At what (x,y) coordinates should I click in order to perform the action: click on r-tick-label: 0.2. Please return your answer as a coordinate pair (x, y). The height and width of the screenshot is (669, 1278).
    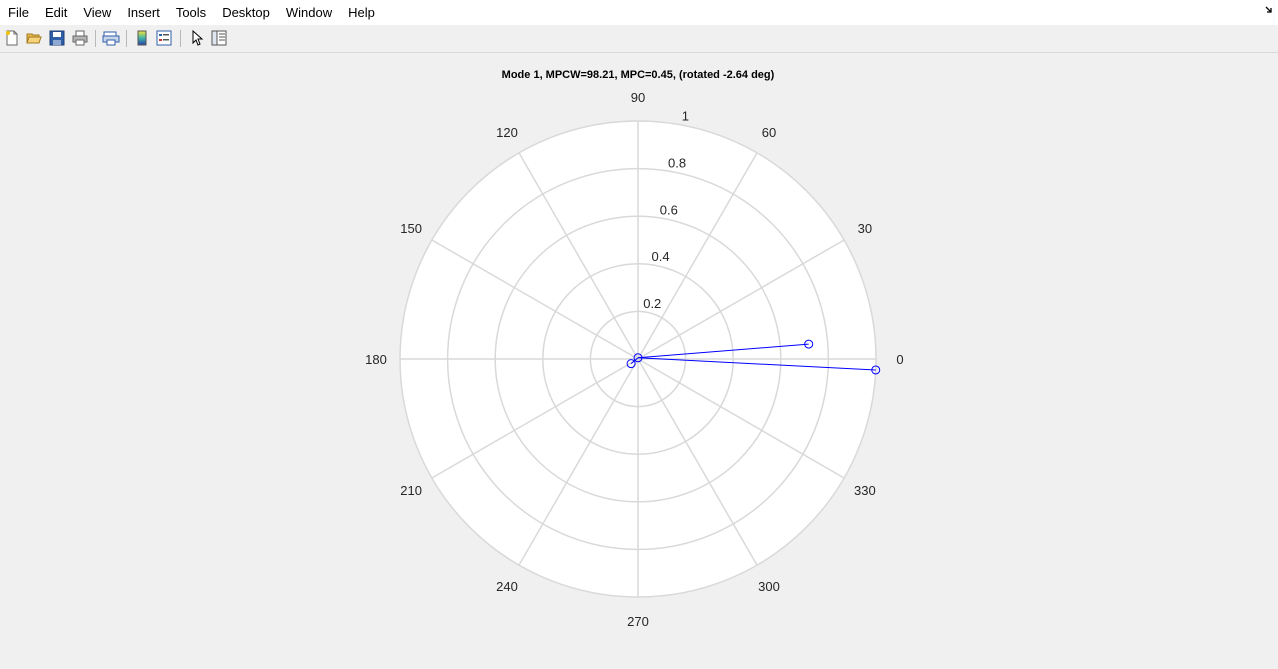
    Looking at the image, I should click on (652, 303).